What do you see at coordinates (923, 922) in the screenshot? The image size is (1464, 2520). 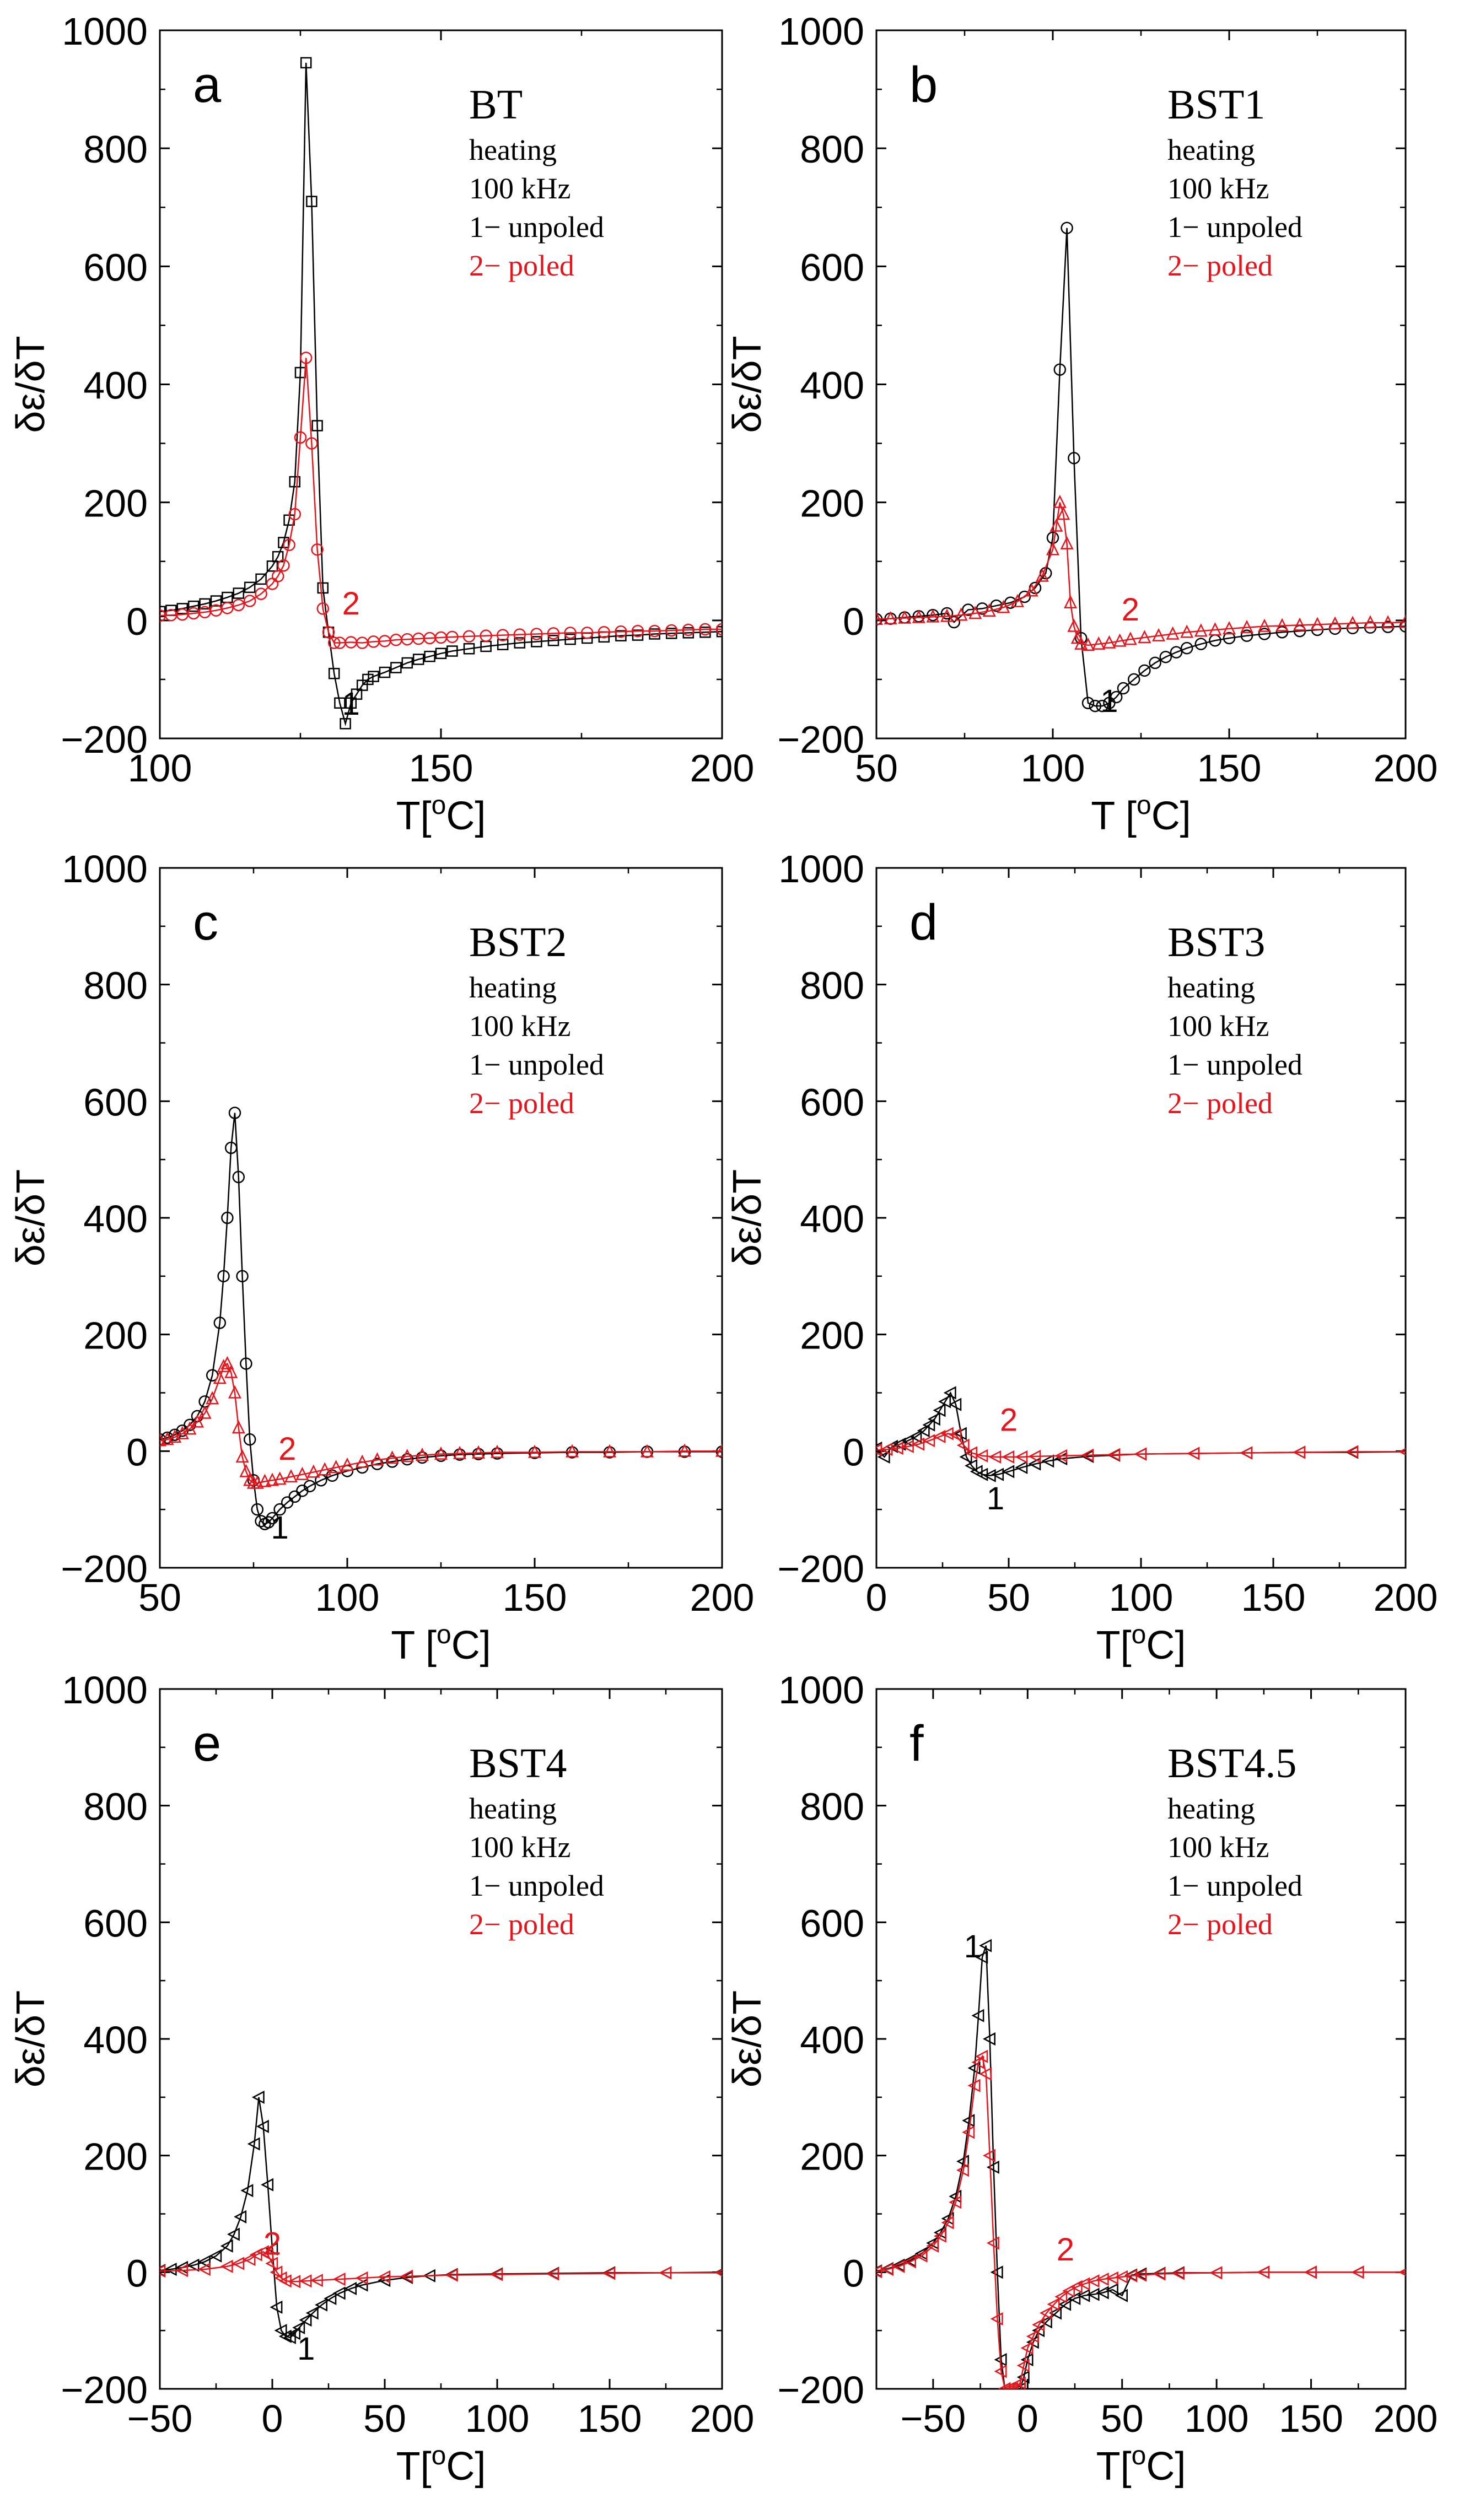 I see `panel-letter: d` at bounding box center [923, 922].